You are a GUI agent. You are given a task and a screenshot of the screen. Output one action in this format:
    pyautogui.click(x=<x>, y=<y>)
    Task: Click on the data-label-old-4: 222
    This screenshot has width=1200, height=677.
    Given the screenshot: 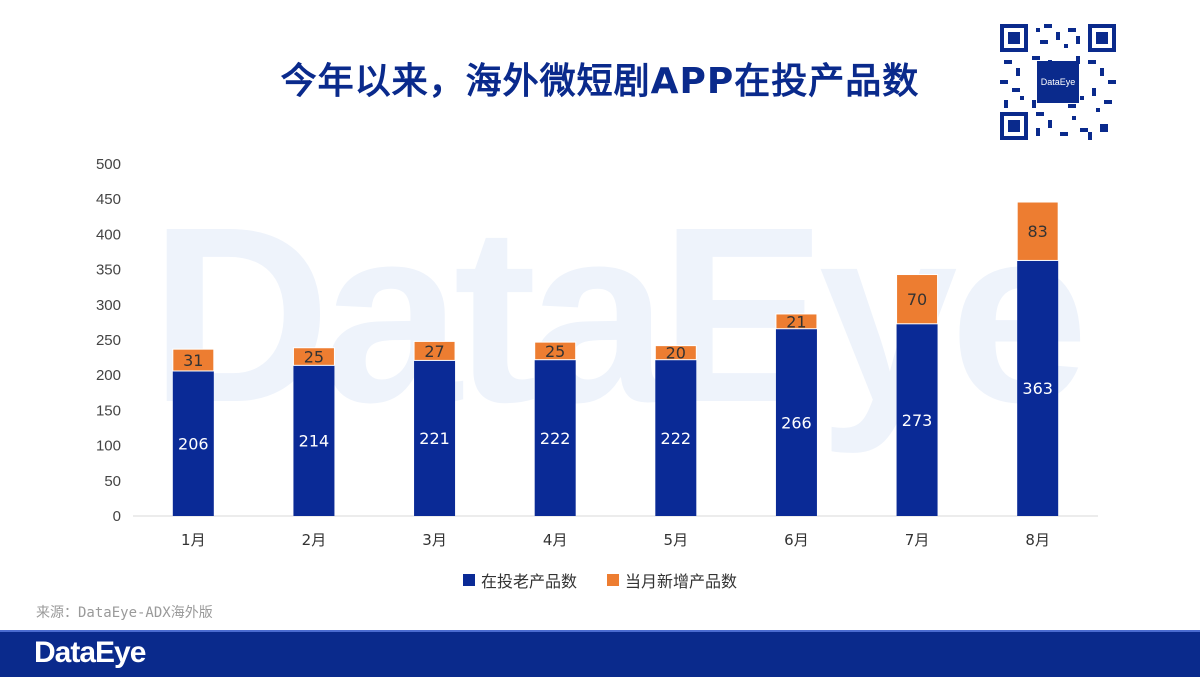 What is the action you would take?
    pyautogui.click(x=555, y=438)
    